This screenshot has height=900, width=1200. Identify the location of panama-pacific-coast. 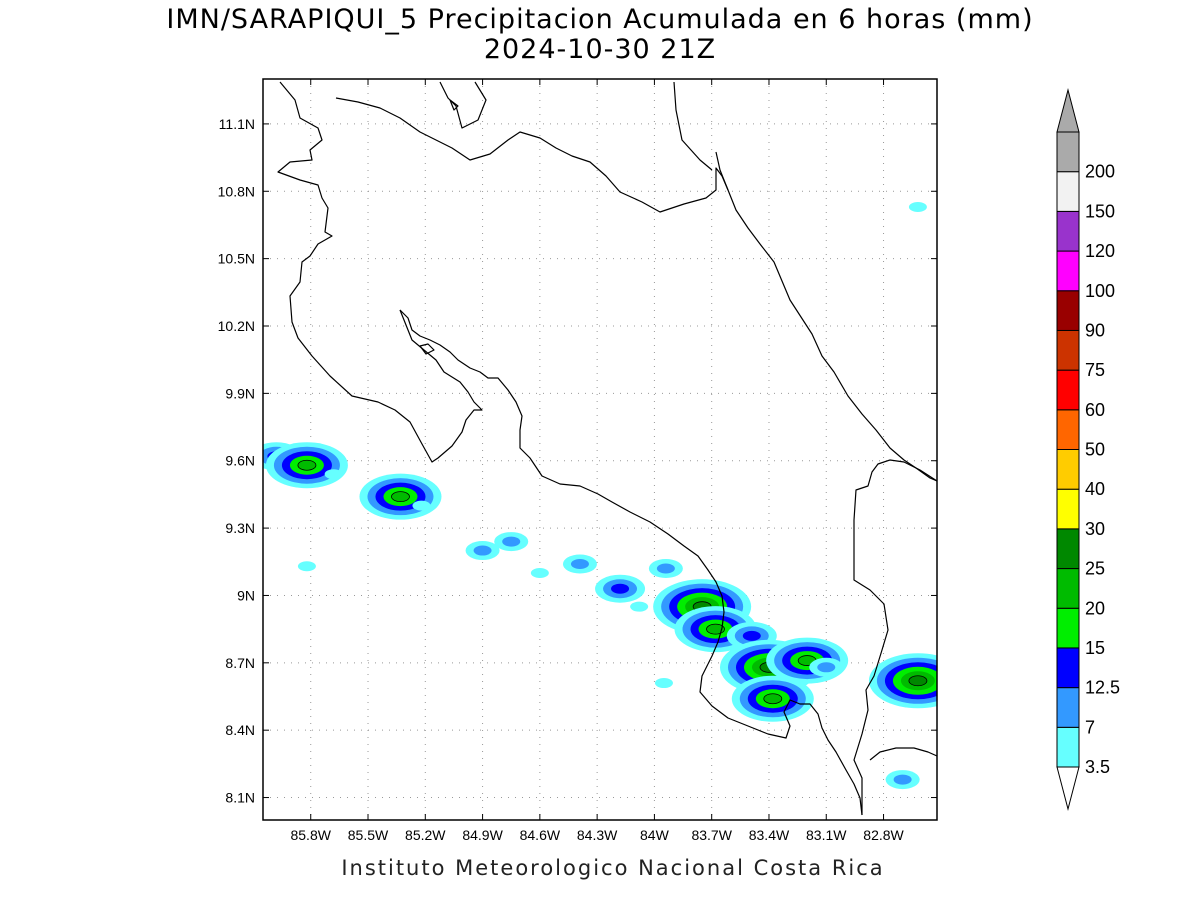
(903, 754).